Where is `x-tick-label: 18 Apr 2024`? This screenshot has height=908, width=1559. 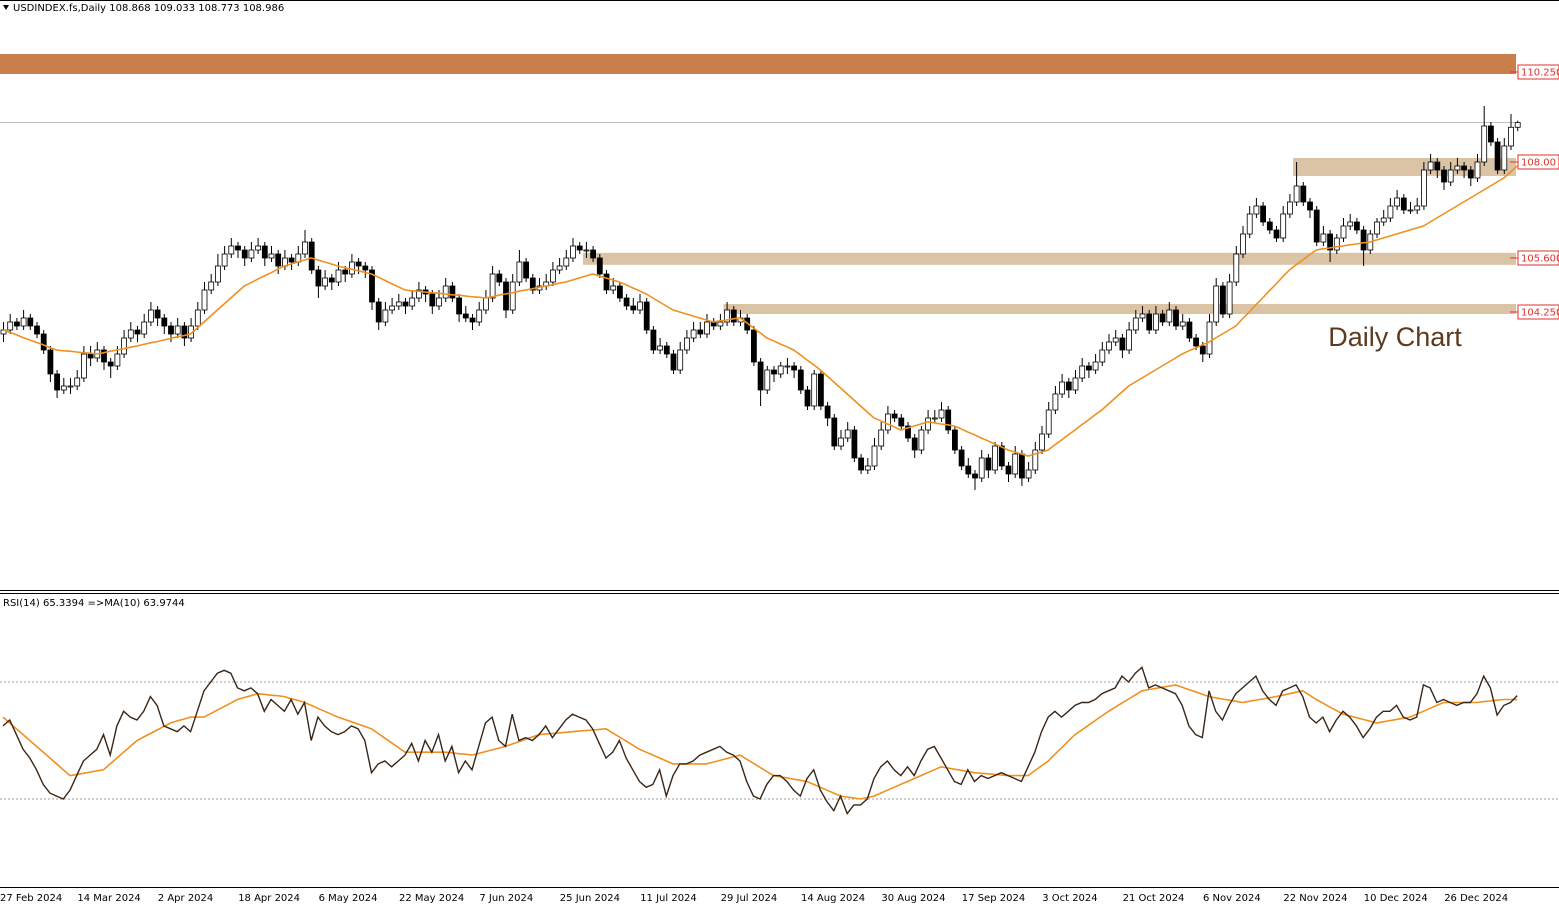 x-tick-label: 18 Apr 2024 is located at coordinates (269, 898).